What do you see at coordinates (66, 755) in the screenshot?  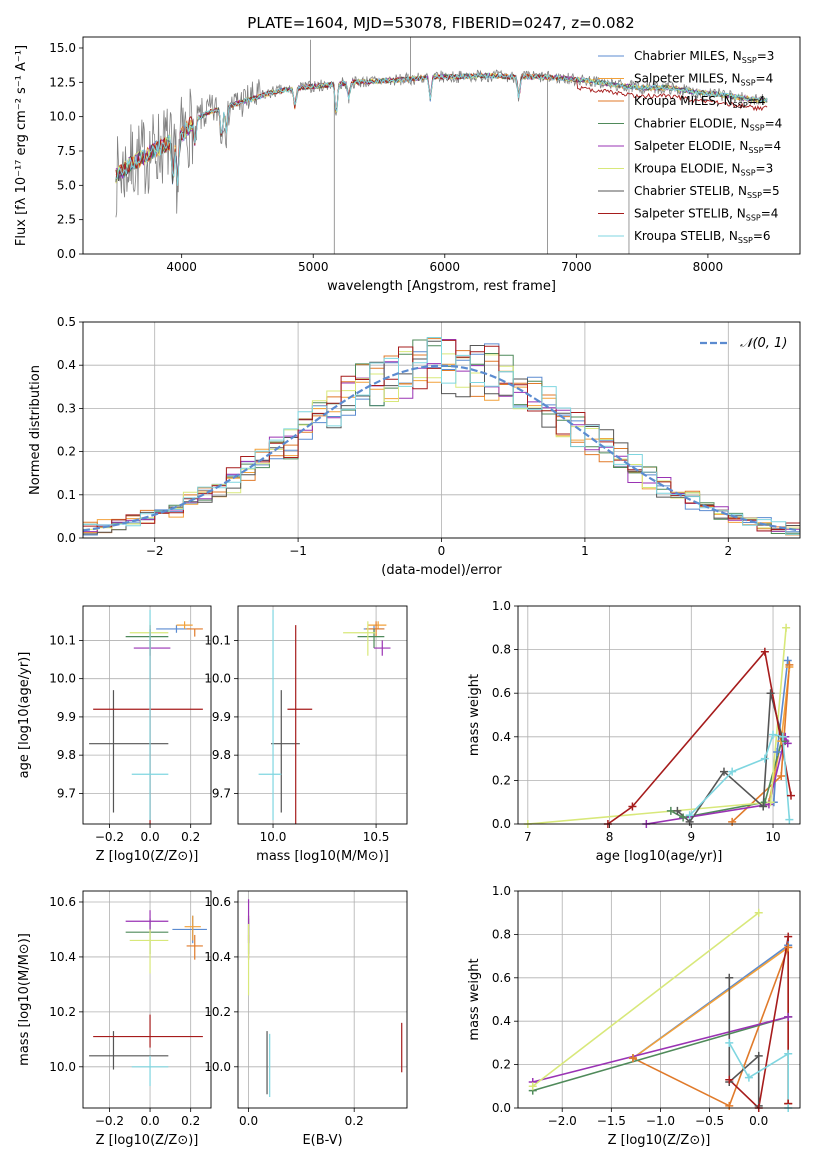 I see `y-tick-label: 9.8` at bounding box center [66, 755].